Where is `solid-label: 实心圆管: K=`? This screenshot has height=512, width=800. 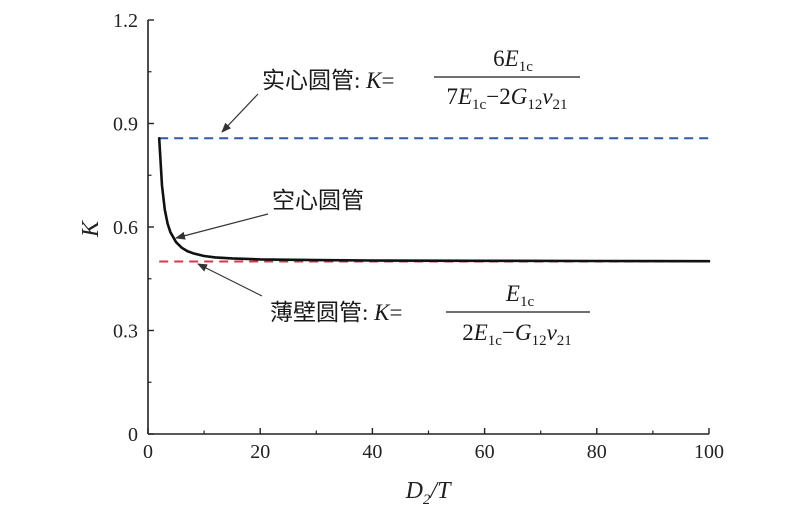 solid-label: 实心圆管: K= is located at coordinates (328, 81).